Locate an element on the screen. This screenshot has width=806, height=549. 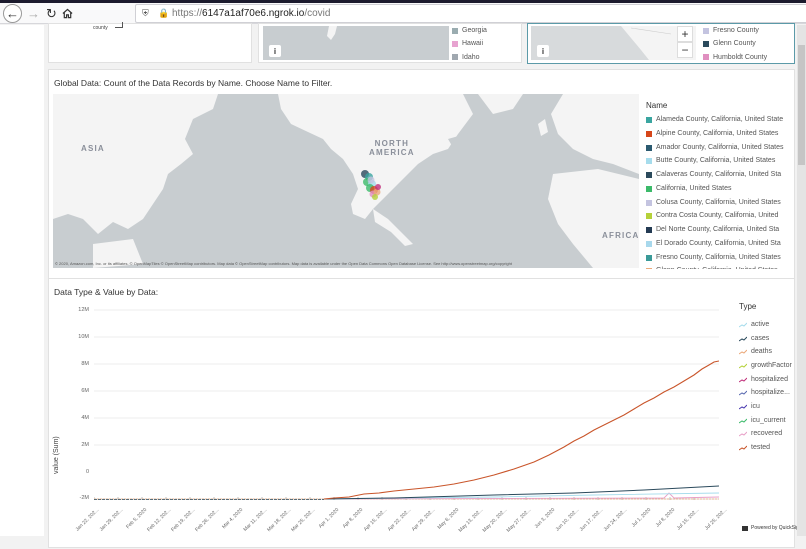
continent-label-asia: ASIA is located at coordinates (93, 148).